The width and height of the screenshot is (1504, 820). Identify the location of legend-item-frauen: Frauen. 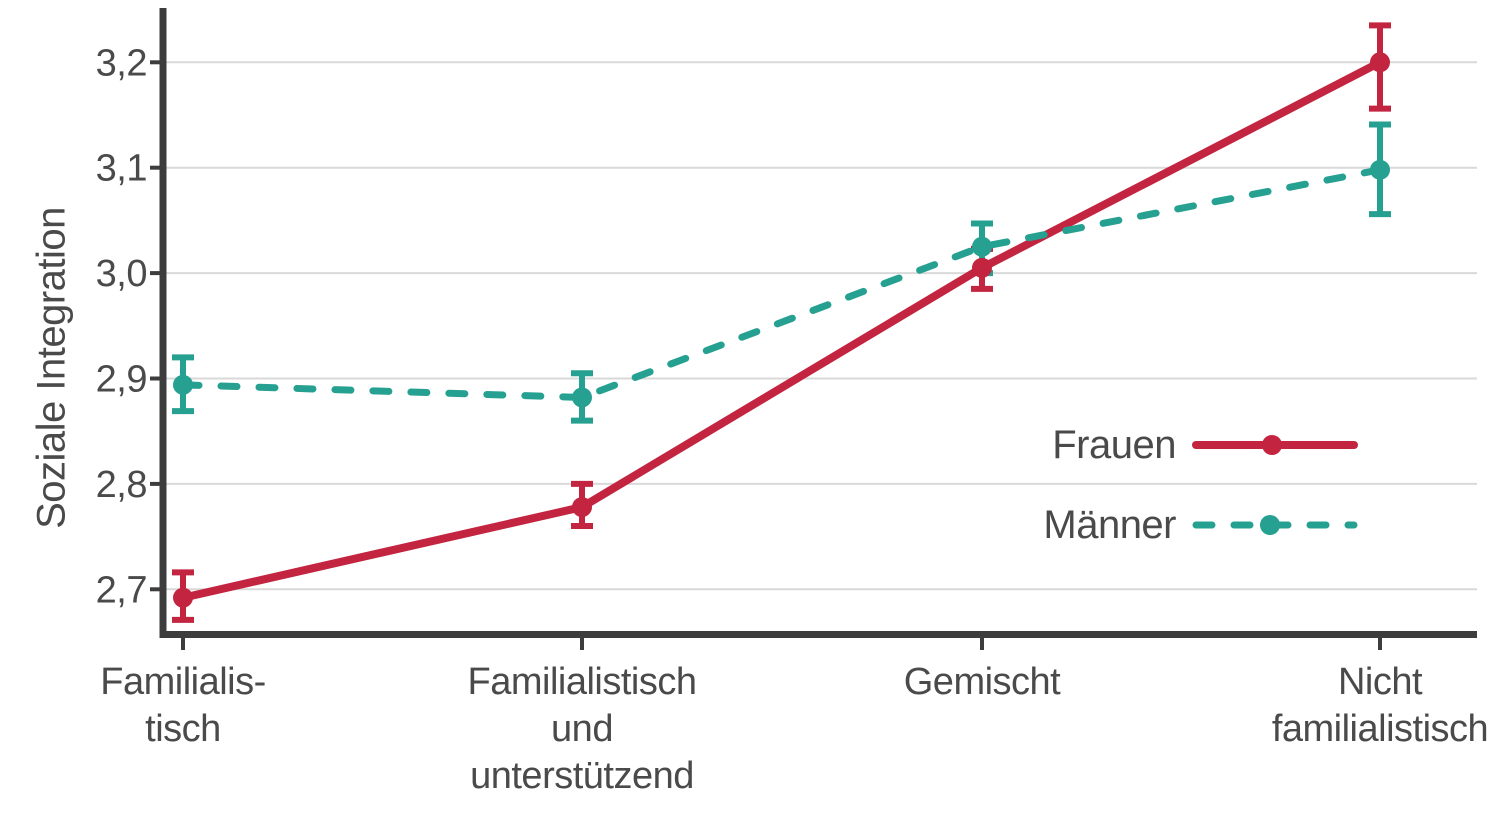
(1206, 445).